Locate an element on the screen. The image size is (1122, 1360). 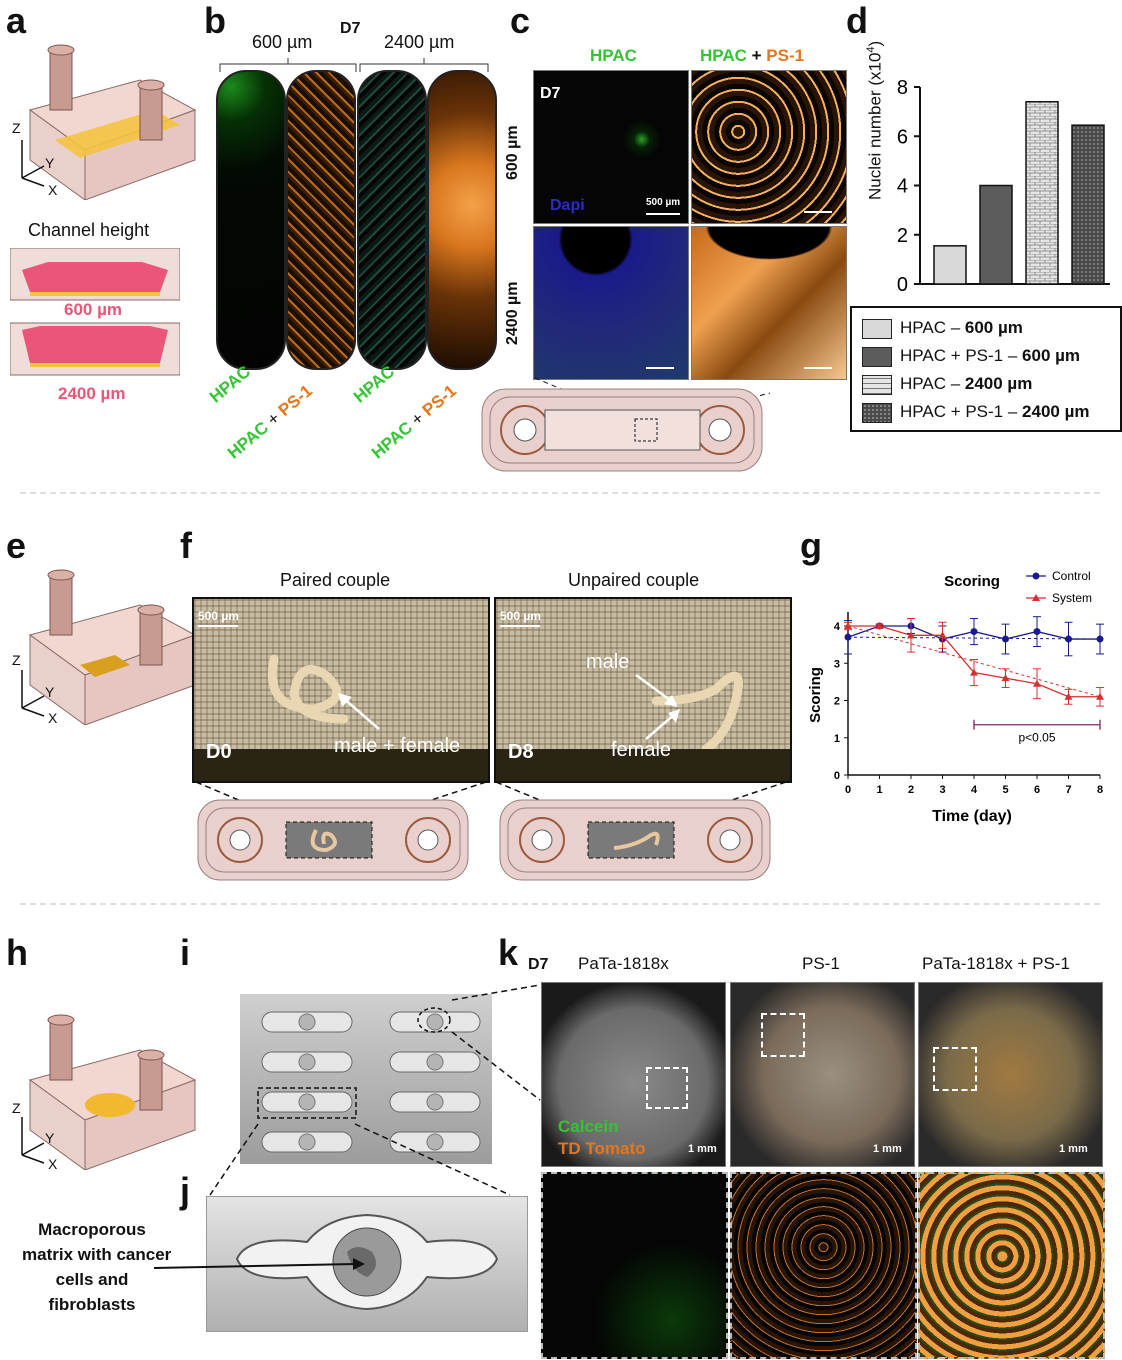
k-zoom-pata is located at coordinates (634, 1265).